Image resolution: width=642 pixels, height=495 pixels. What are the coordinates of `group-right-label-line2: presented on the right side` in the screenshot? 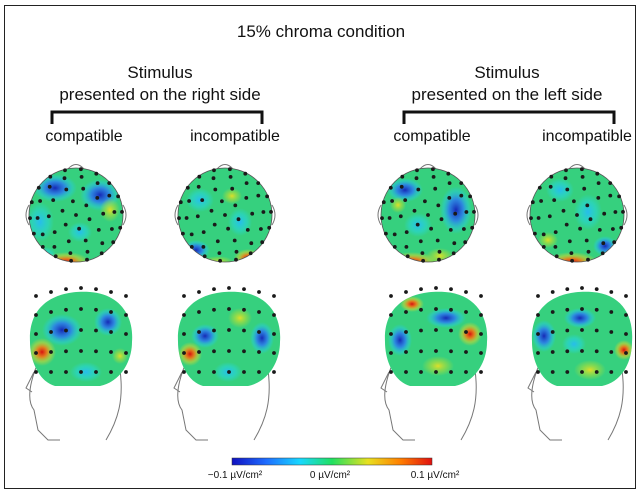 It's located at (160, 94).